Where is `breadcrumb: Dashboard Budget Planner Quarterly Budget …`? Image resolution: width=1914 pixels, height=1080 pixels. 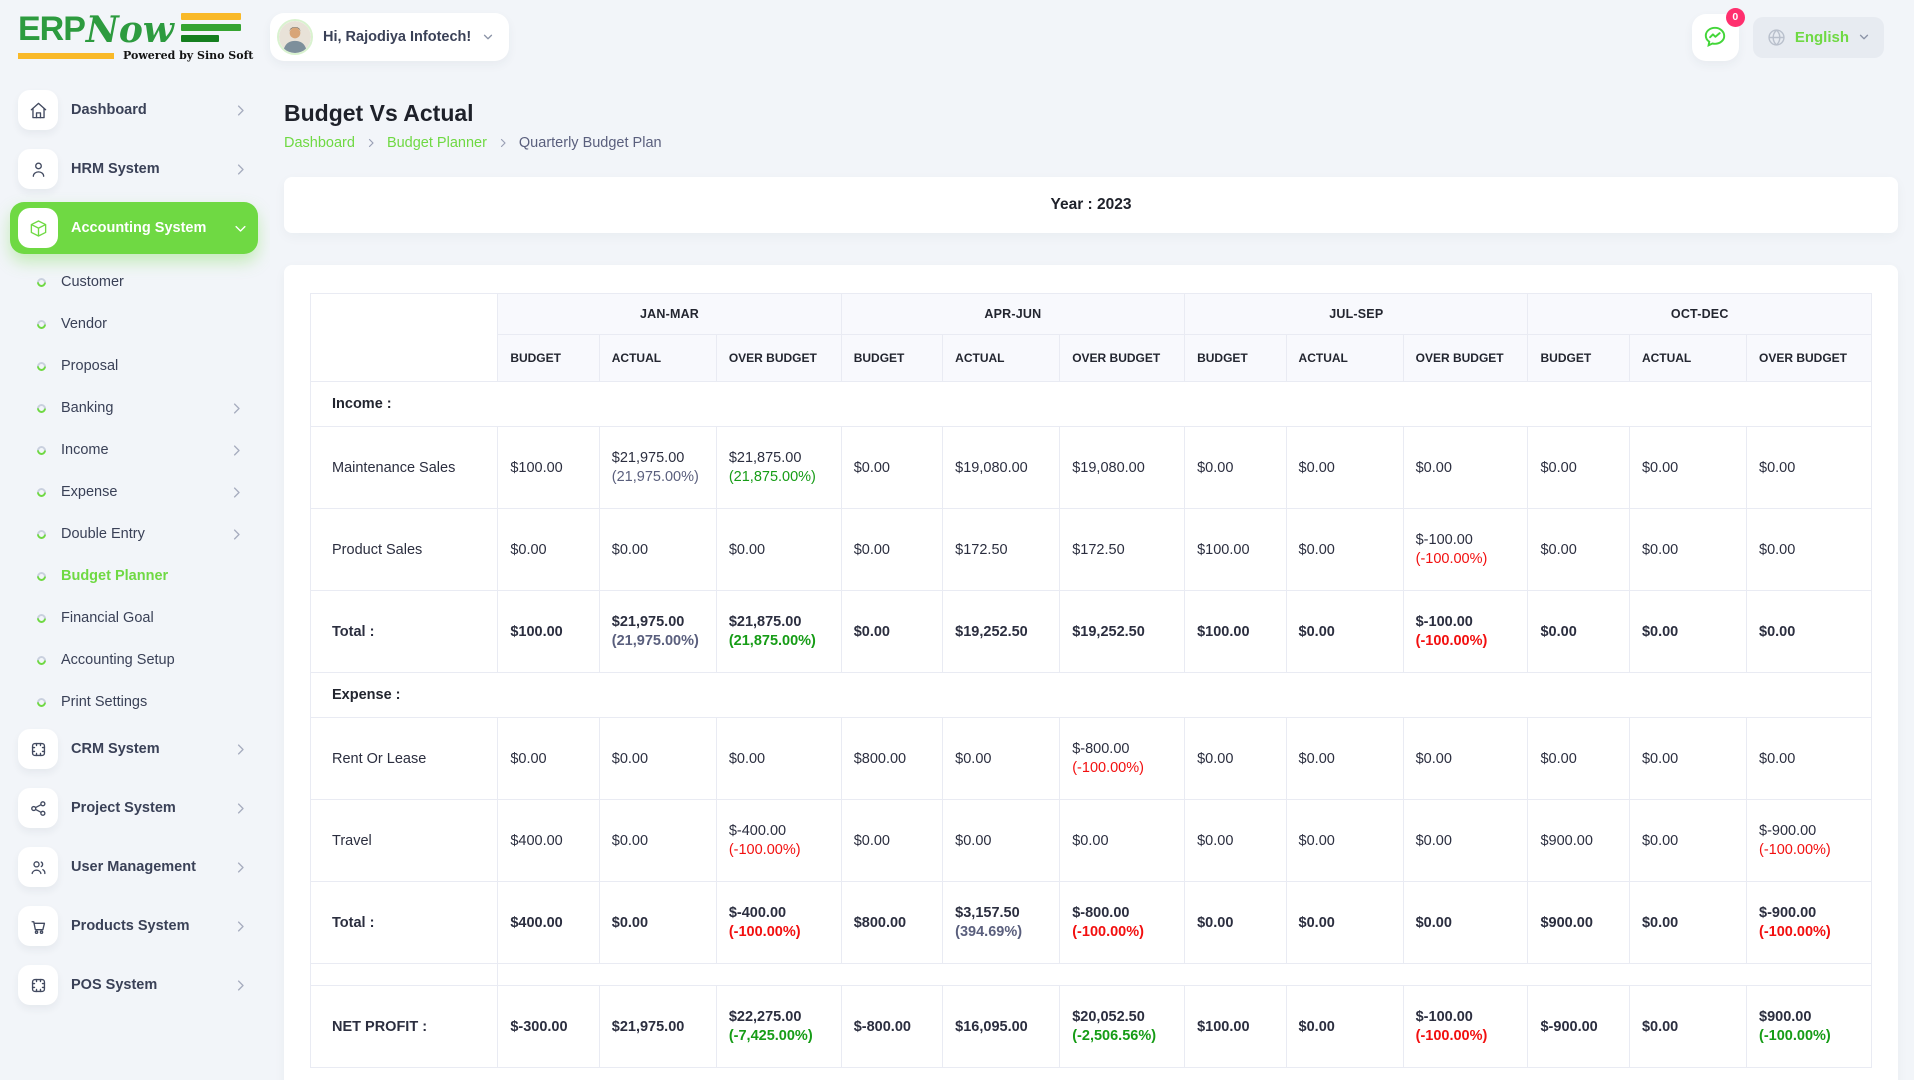 breadcrumb: Dashboard Budget Planner Quarterly Budget … is located at coordinates (1091, 143).